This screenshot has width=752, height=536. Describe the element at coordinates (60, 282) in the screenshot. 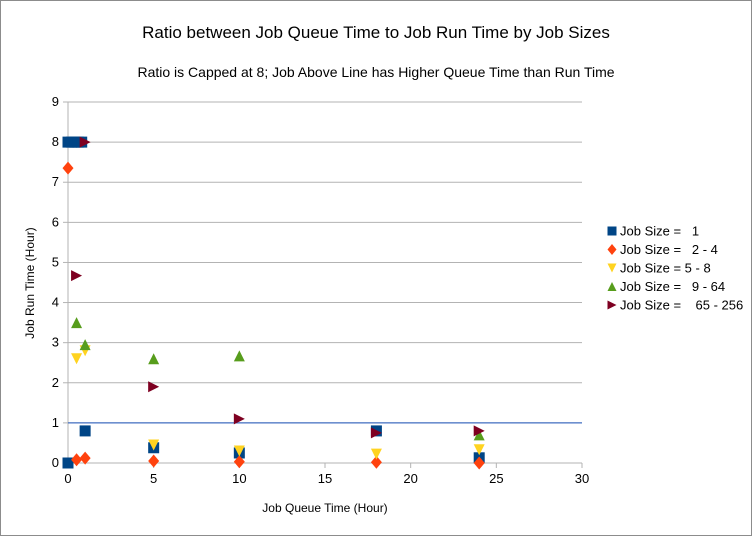

I see `y-axis-ticks: 0 1 2 3 4 5 6 7 8 9` at that location.